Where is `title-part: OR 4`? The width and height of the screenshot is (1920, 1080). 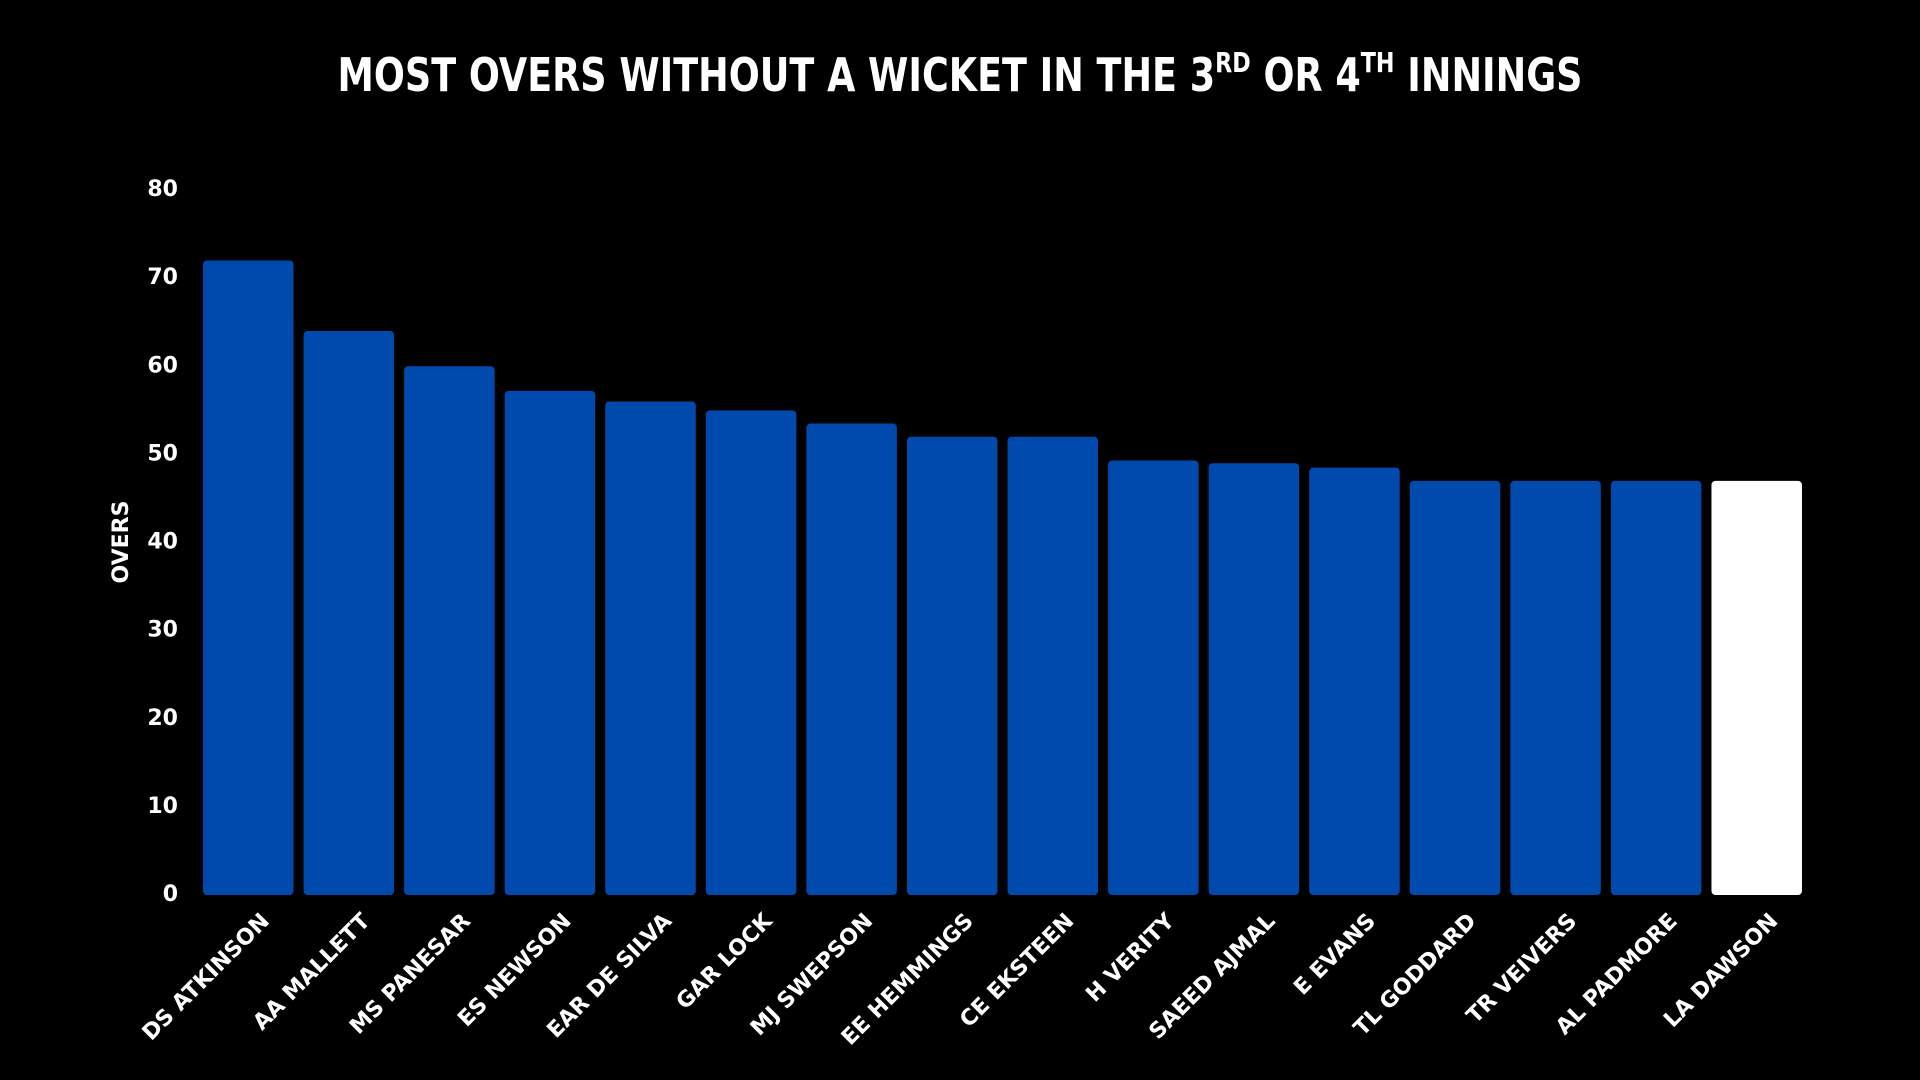 title-part: OR 4 is located at coordinates (1306, 75).